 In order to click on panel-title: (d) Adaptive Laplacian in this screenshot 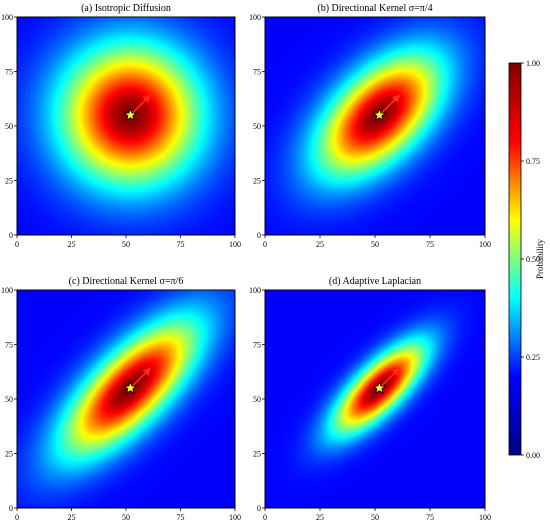, I will do `click(375, 281)`.